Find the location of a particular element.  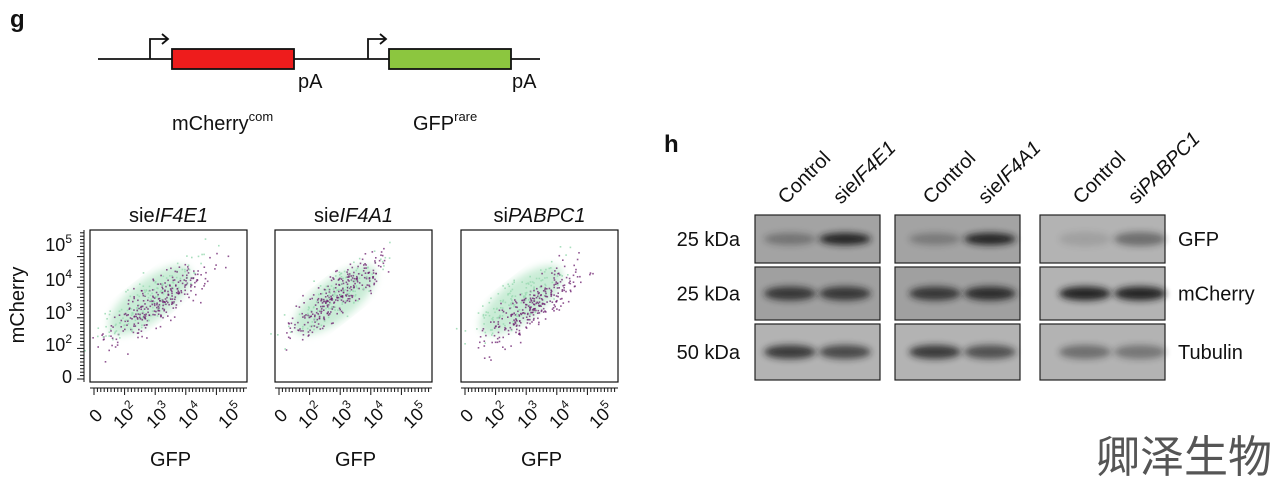

gene-name: mCherry is located at coordinates (210, 124).